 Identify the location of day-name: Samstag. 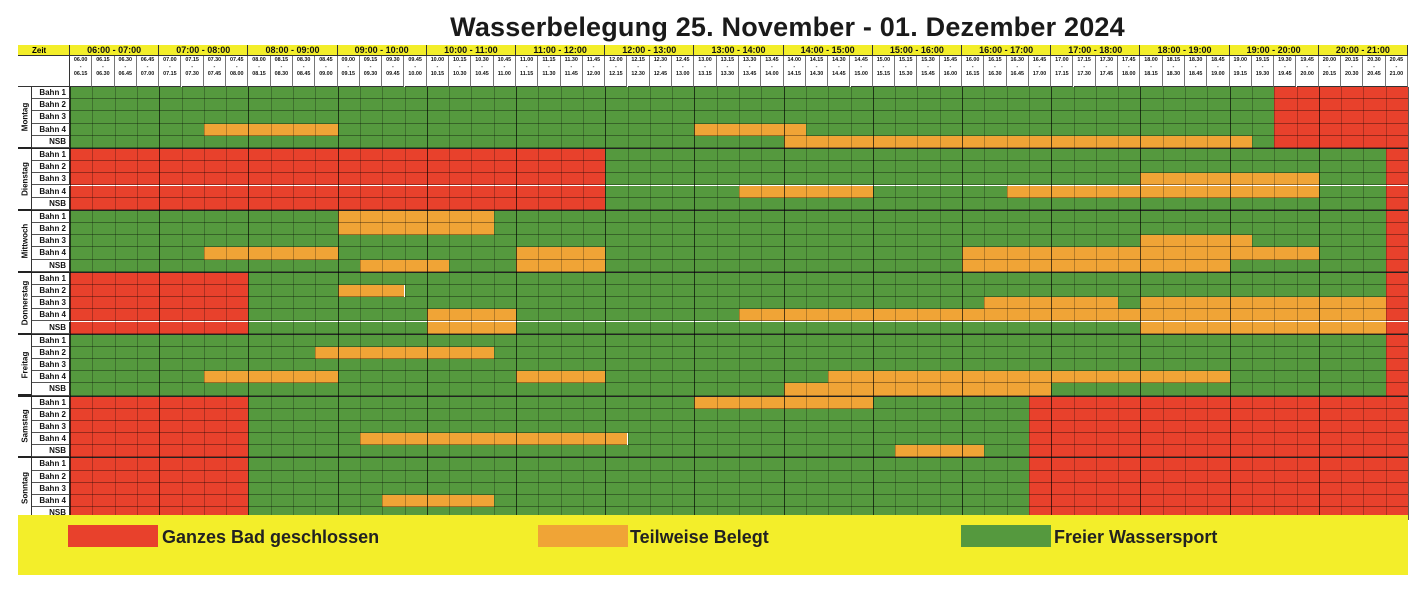
(24, 426).